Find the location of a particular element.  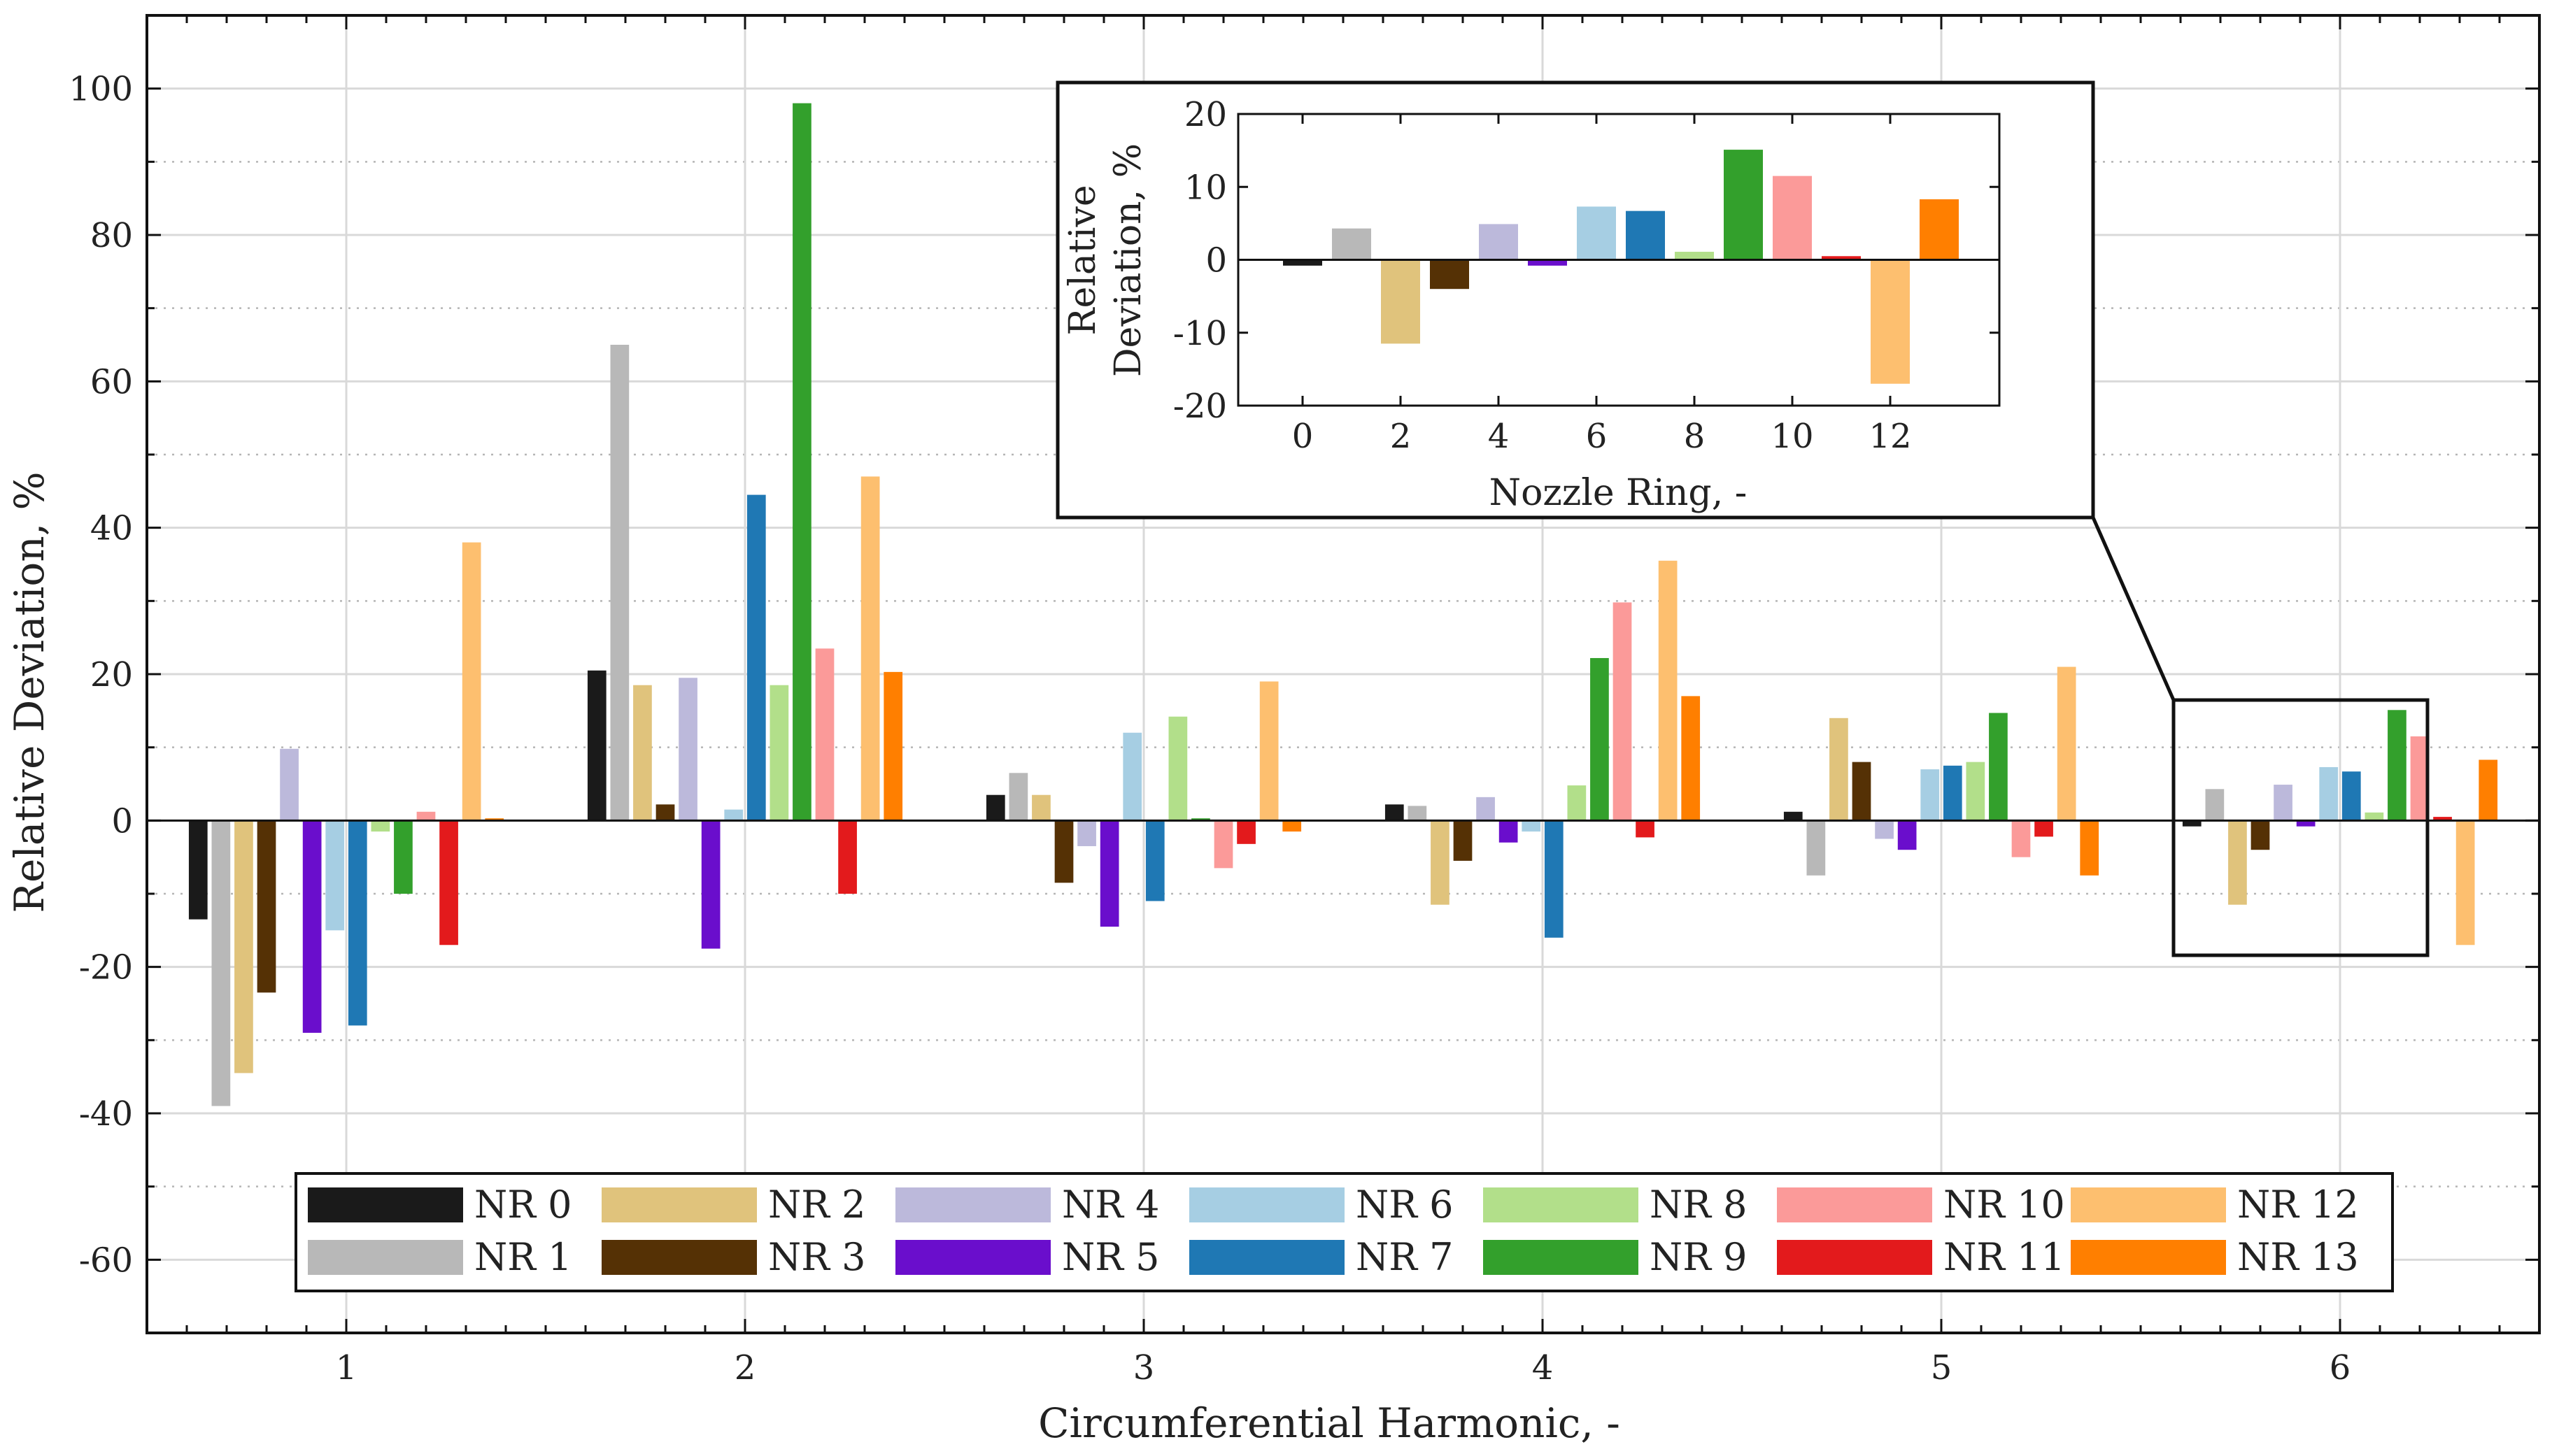

bar-nr-9-h6 is located at coordinates (2397, 765).